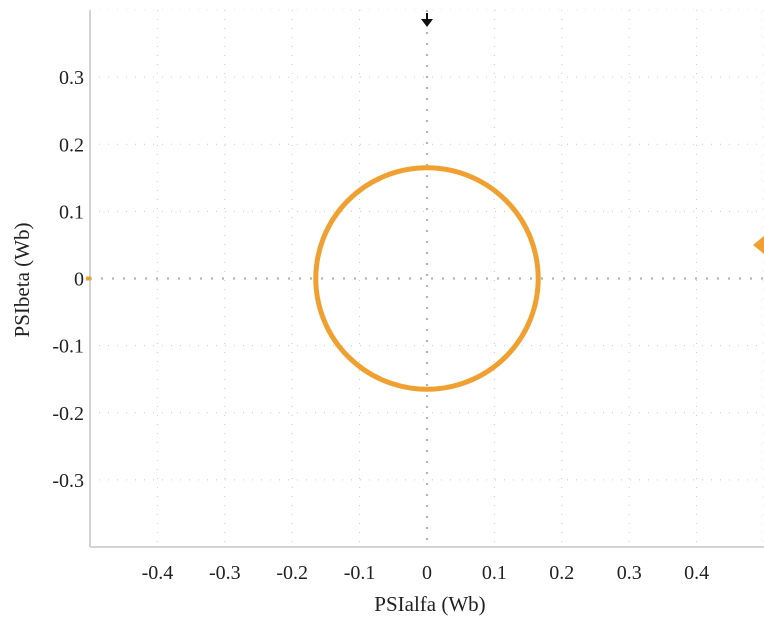 The width and height of the screenshot is (764, 620). What do you see at coordinates (71, 78) in the screenshot?
I see `y-tick-label: 0.3` at bounding box center [71, 78].